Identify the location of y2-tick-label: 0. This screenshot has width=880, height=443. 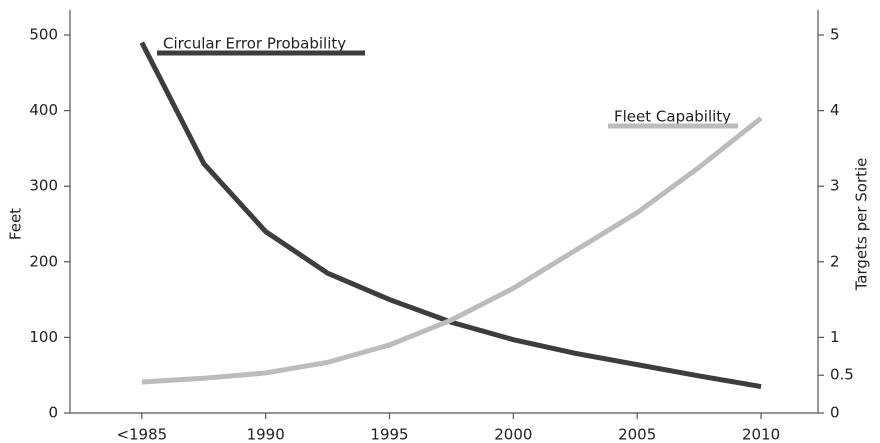
(835, 413).